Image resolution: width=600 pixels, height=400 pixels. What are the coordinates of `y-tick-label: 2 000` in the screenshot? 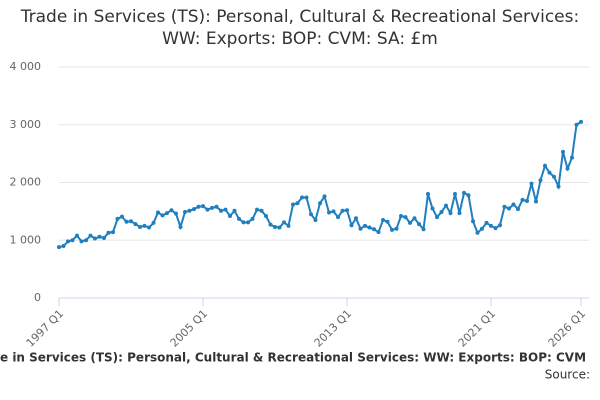 It's located at (26, 182).